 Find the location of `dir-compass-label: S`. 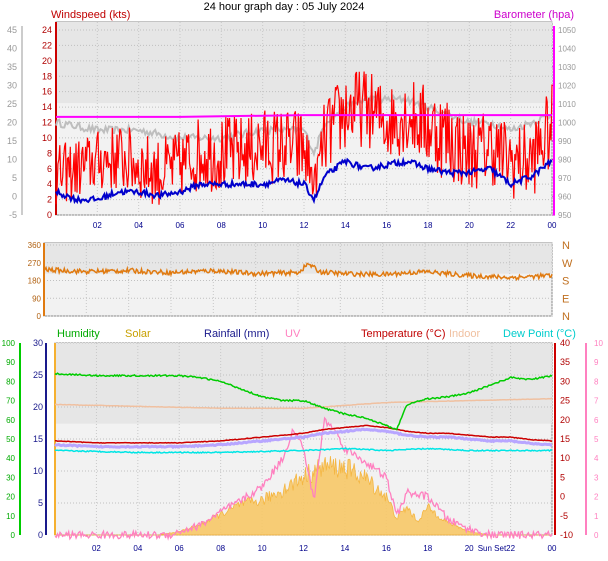

dir-compass-label: S is located at coordinates (565, 282).